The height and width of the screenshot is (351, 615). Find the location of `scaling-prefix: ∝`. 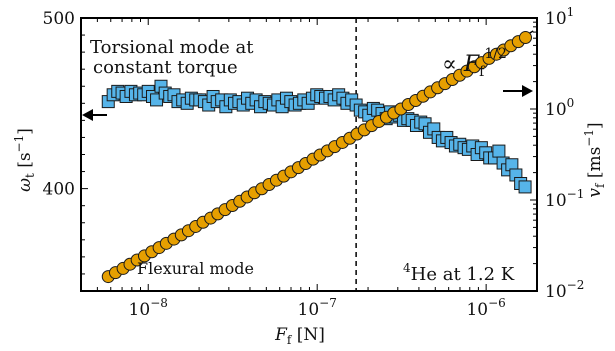

scaling-prefix: ∝ is located at coordinates (453, 64).